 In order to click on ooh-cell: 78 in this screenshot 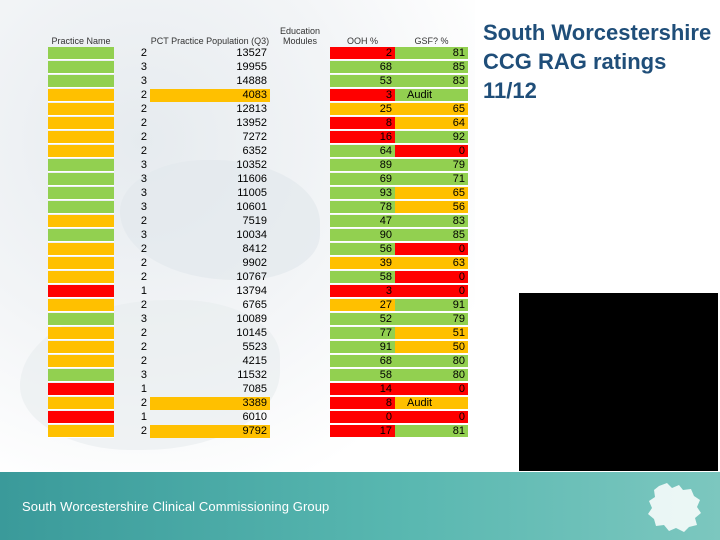, I will do `click(362, 207)`.